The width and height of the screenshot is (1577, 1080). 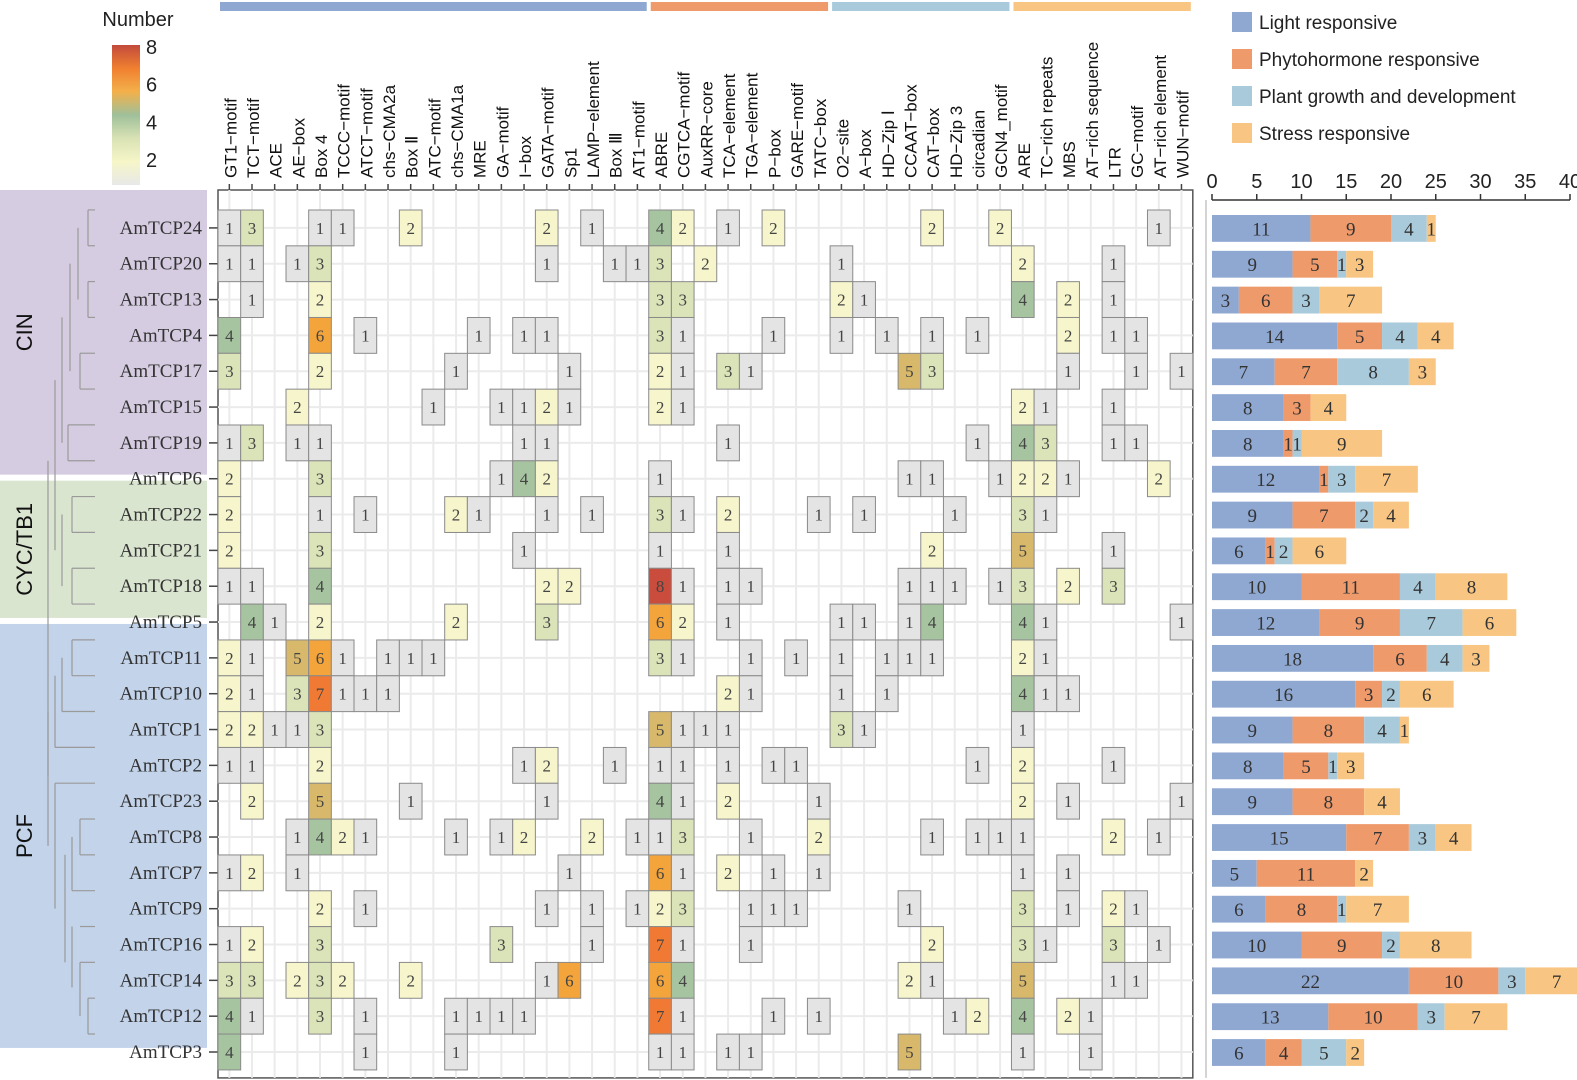 What do you see at coordinates (593, 119) in the screenshot?
I see `motif-label: LAMP−element` at bounding box center [593, 119].